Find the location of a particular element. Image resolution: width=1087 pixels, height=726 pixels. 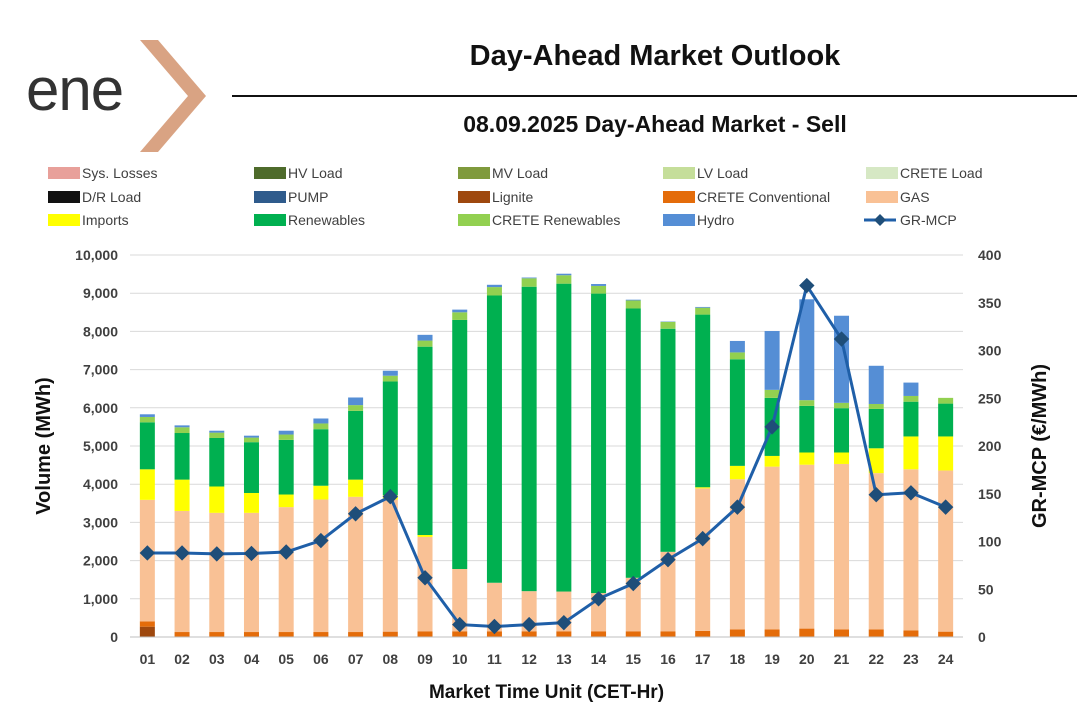

y-tick-label: 7,000 is located at coordinates (100, 370).